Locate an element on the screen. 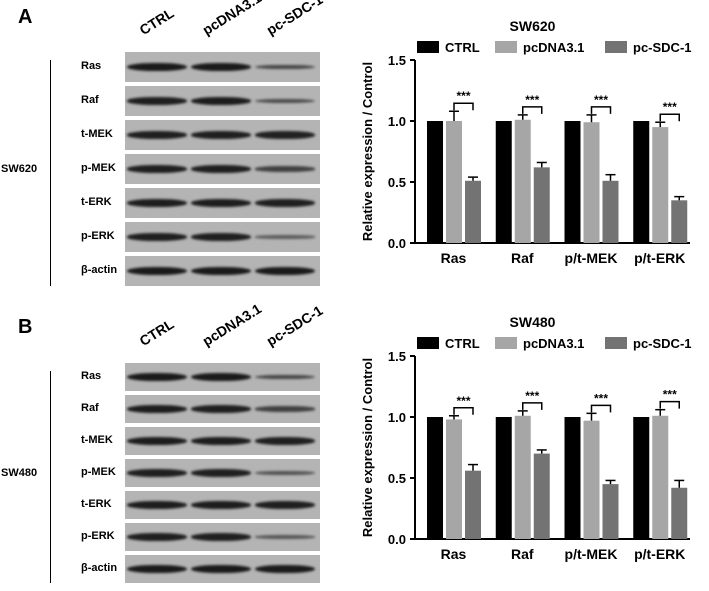 The height and width of the screenshot is (591, 709). x-tick-label: Ras is located at coordinates (454, 554).